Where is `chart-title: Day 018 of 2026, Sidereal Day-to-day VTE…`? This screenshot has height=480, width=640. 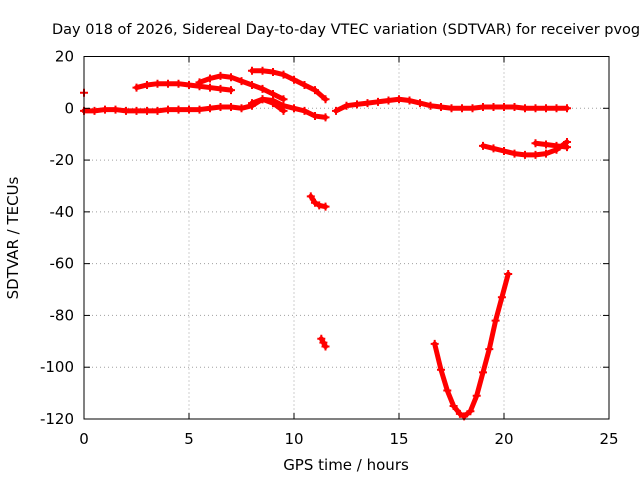 chart-title: Day 018 of 2026, Sidereal Day-to-day VTE… is located at coordinates (346, 30).